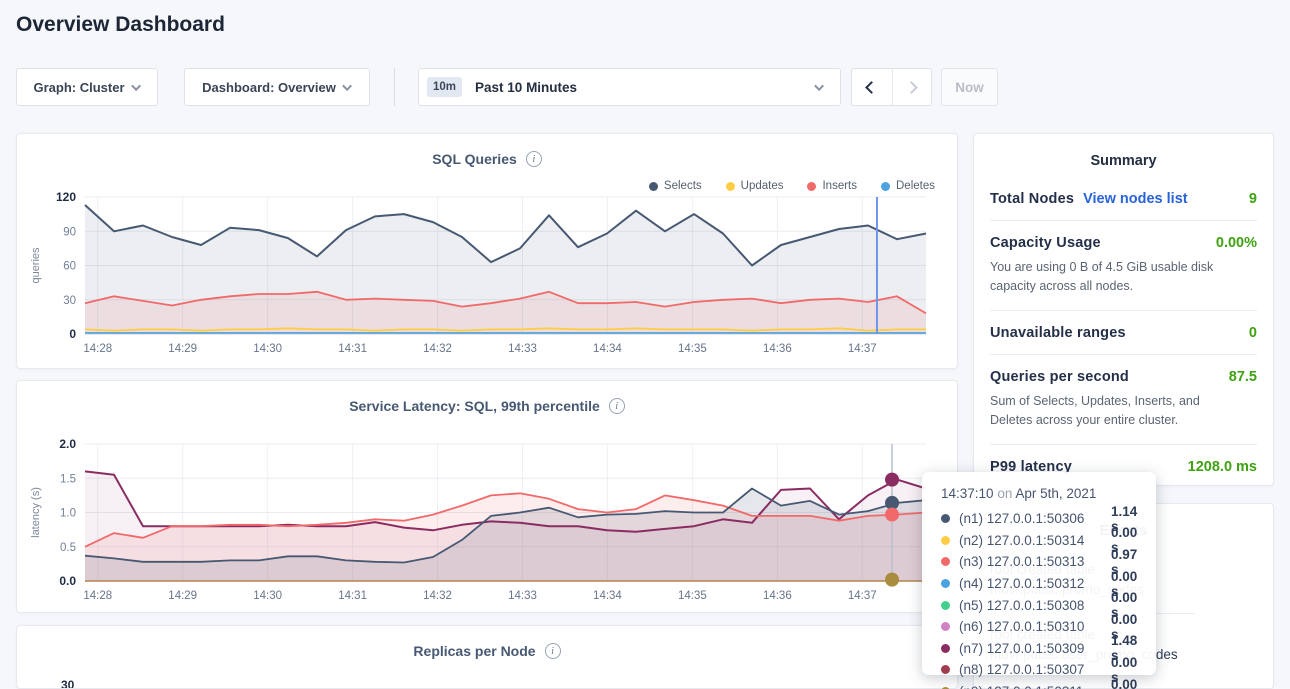 The width and height of the screenshot is (1290, 689). Describe the element at coordinates (967, 493) in the screenshot. I see `tooltip-time: 14:37:10` at that location.